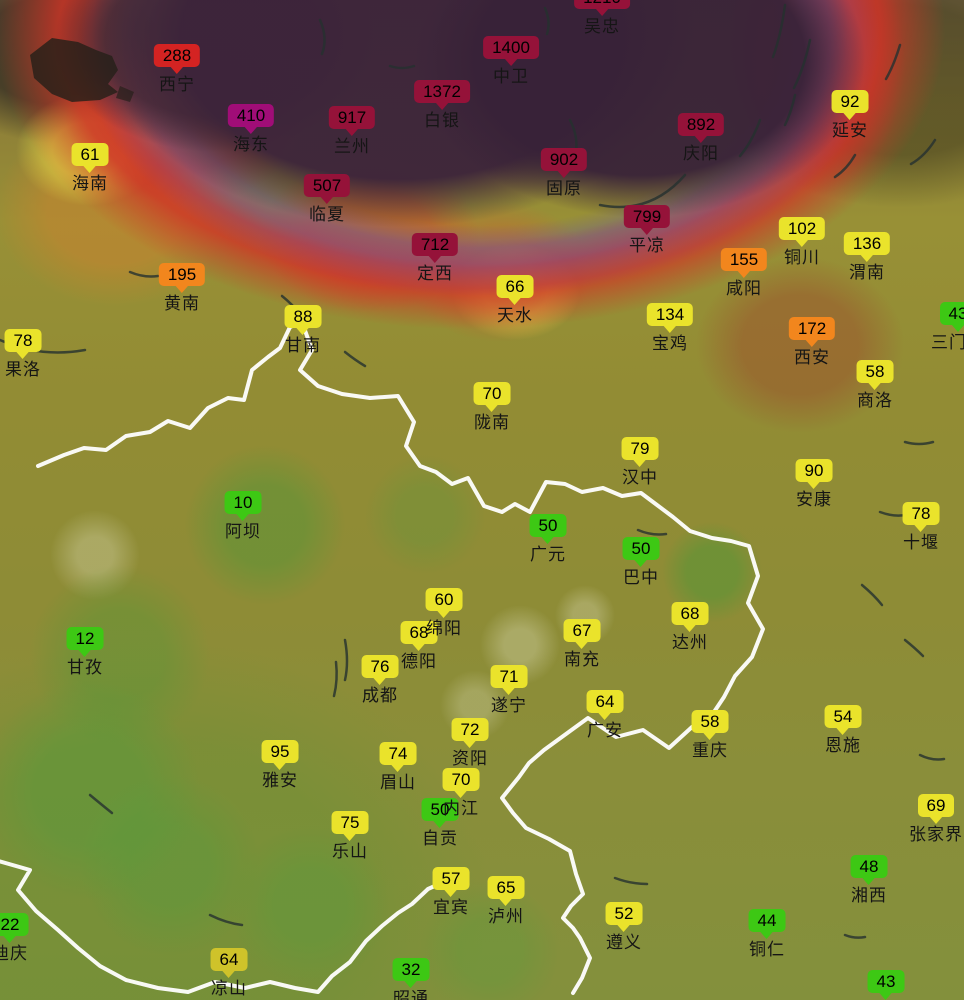 This screenshot has width=964, height=1000. Describe the element at coordinates (511, 61) in the screenshot. I see `city-marker: 1400 中卫` at that location.